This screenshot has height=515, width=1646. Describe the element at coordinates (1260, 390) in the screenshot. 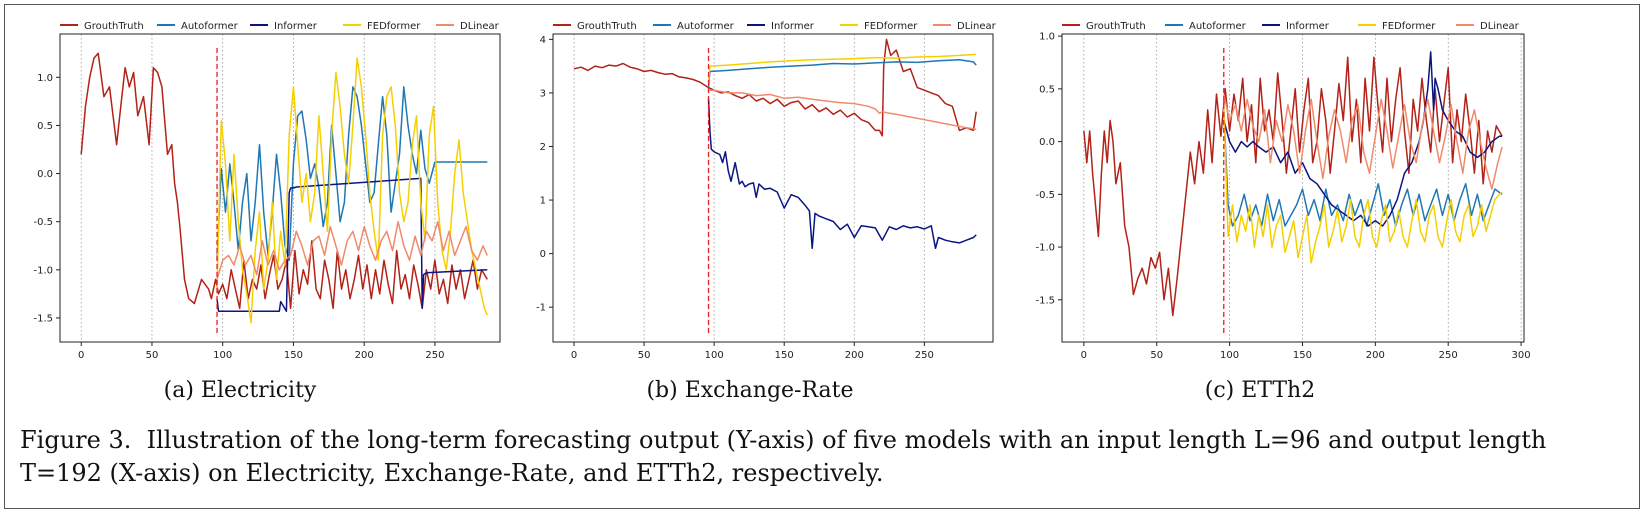

I see `subcaption-etth2: (c) ETTh2` at that location.